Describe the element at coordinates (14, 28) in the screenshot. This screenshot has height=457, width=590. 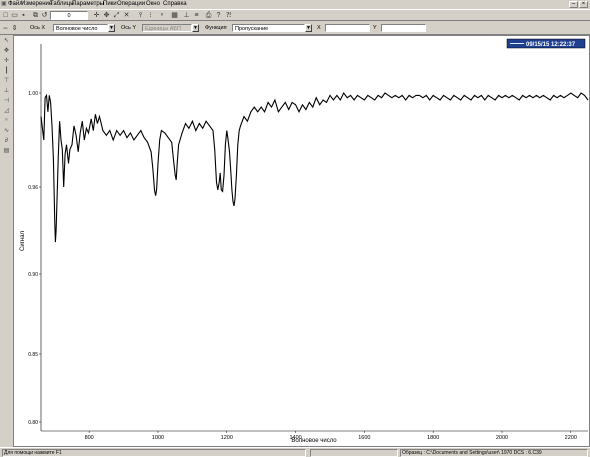
I see `reset-icon: ⇕` at that location.